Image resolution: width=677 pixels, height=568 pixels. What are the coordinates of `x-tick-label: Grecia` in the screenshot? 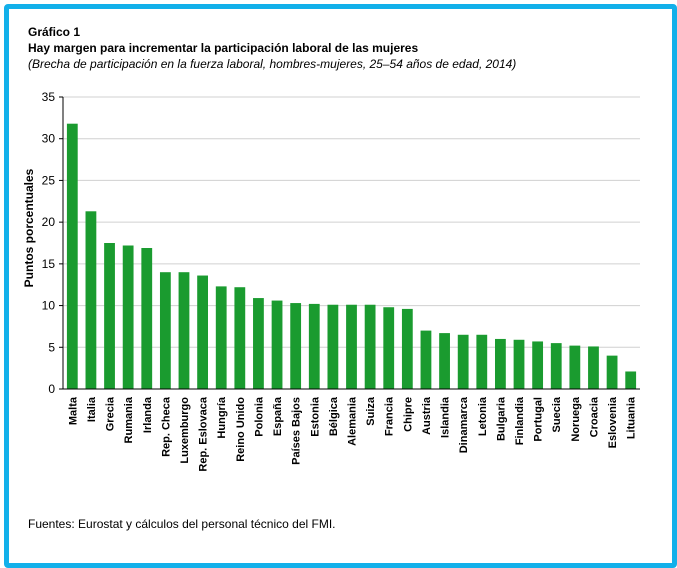 It's located at (111, 413).